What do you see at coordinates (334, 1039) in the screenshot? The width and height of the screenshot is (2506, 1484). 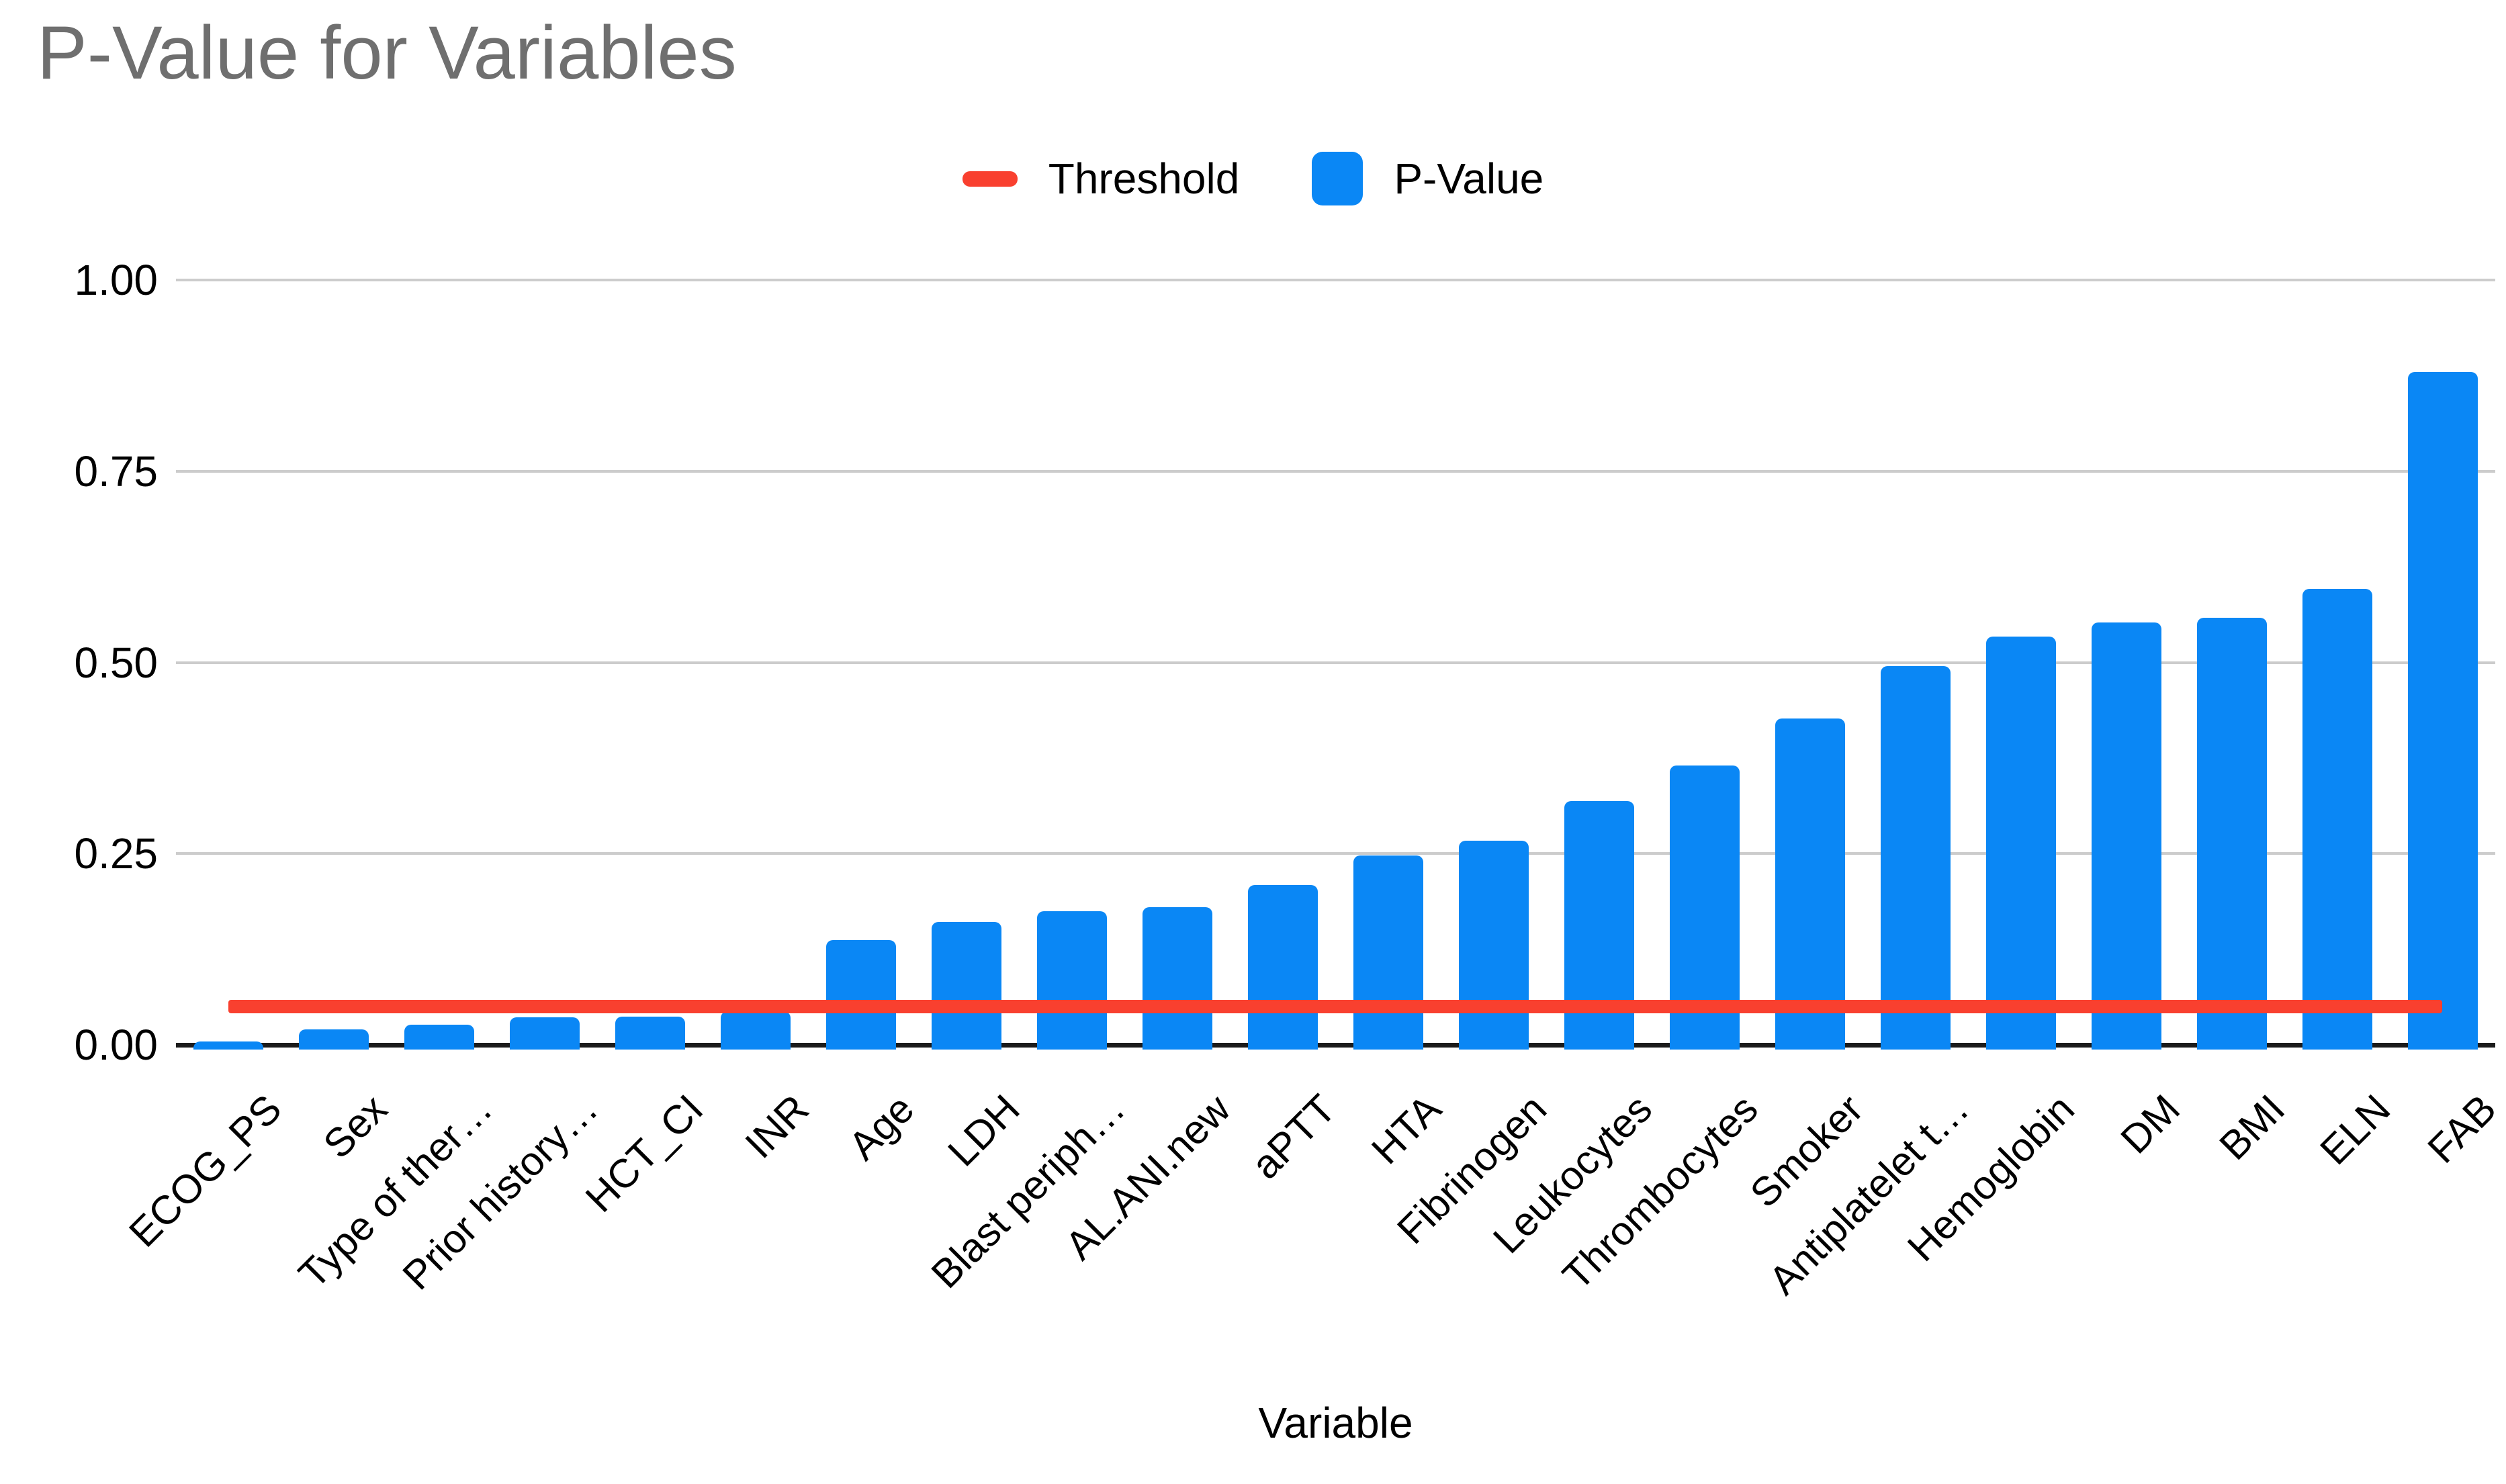 I see `bar-Sex` at bounding box center [334, 1039].